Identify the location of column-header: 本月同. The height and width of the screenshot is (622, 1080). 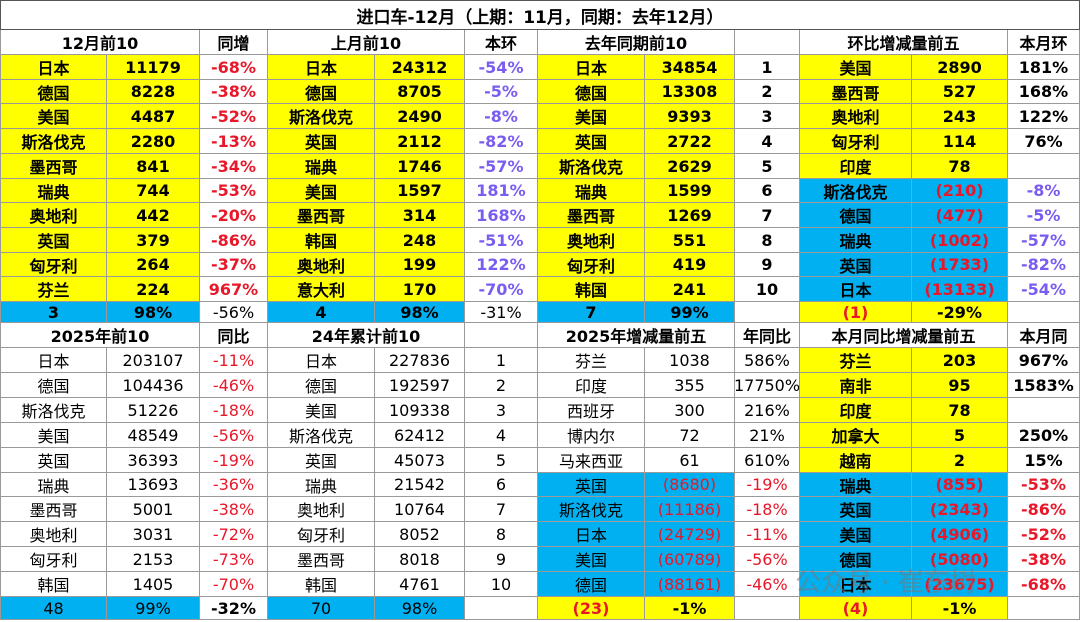
(1044, 335).